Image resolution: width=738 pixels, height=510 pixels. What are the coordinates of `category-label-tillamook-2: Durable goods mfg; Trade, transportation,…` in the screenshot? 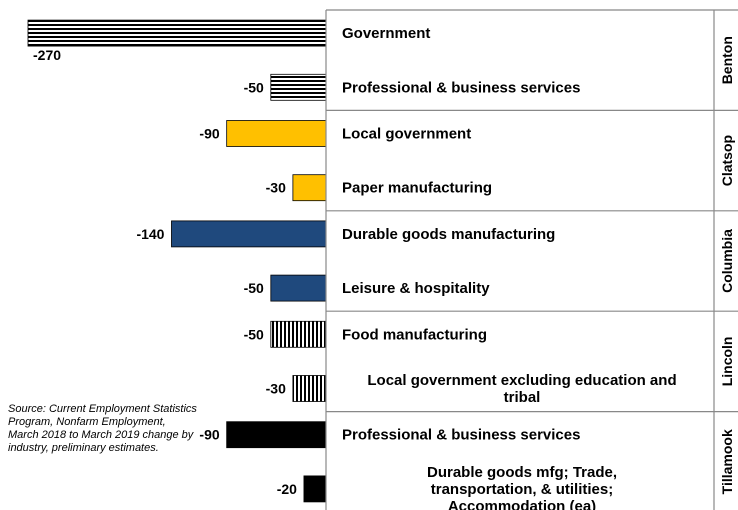 It's located at (522, 487).